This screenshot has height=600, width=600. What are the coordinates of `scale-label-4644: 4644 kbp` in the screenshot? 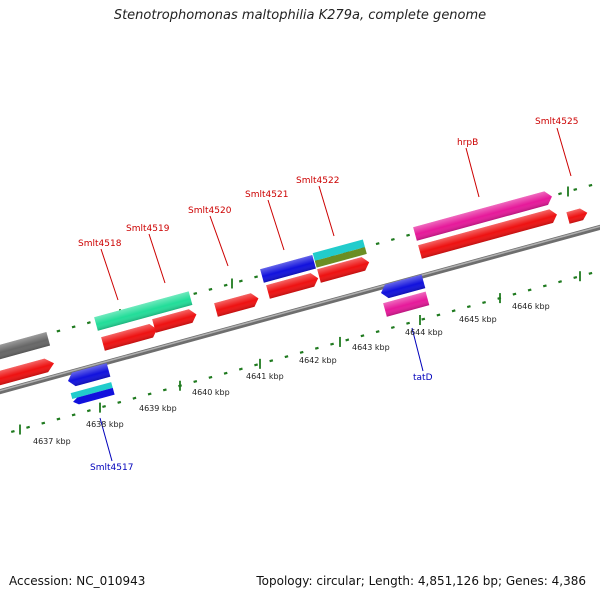 It's located at (424, 332).